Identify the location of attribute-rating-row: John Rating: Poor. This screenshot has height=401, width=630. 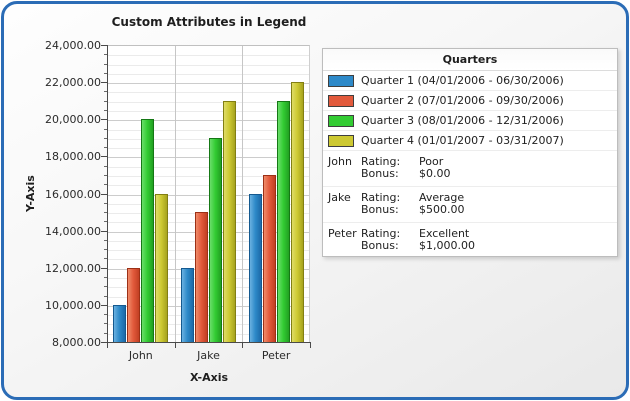
(470, 162).